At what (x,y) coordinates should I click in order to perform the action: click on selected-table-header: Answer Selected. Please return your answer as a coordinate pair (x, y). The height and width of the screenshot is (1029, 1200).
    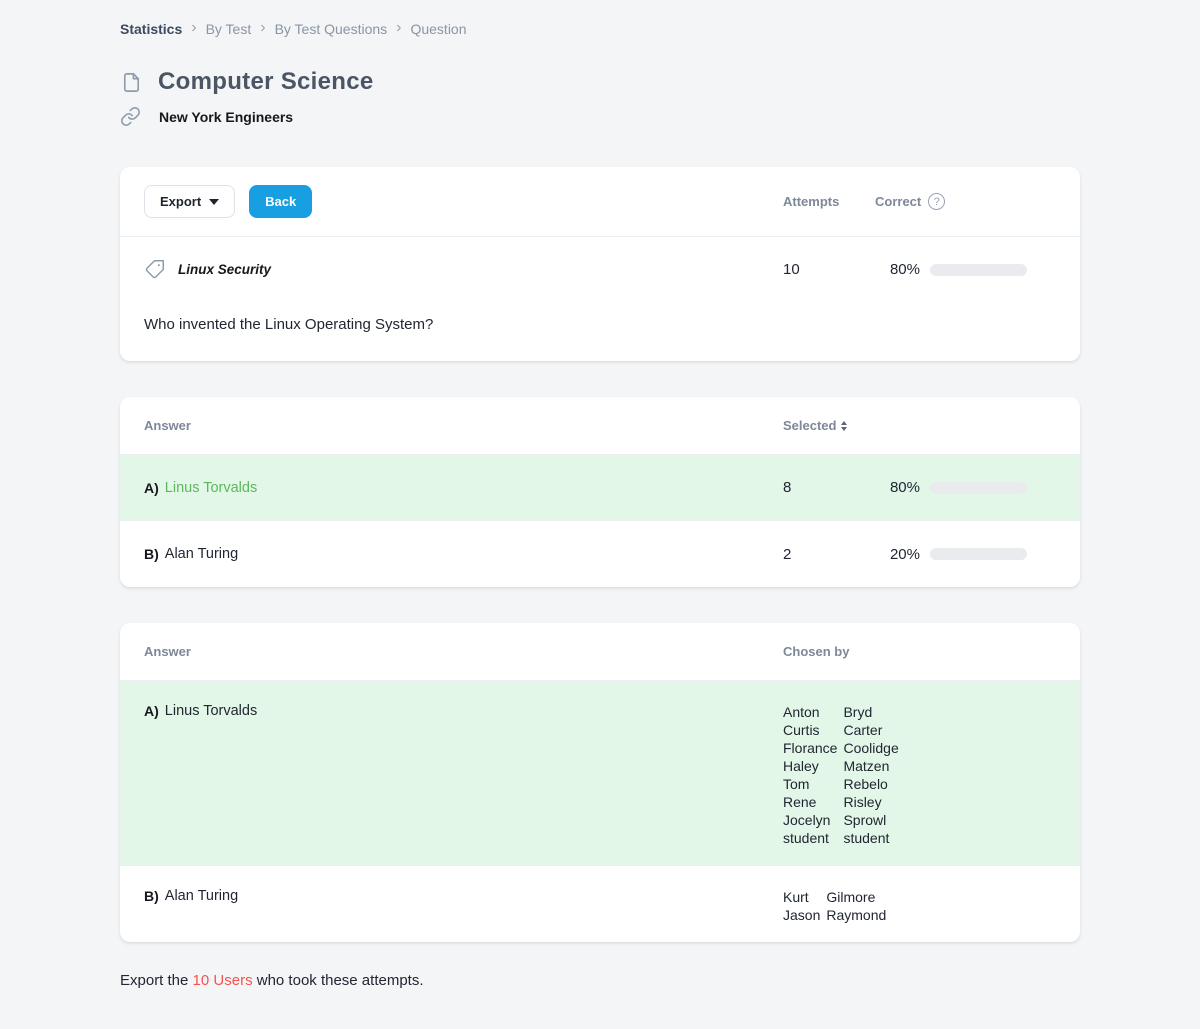
    Looking at the image, I should click on (600, 426).